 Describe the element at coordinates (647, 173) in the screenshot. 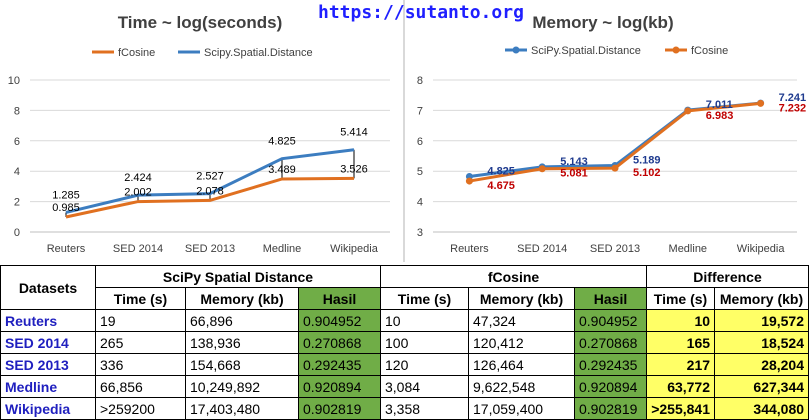

I see `data-label: 5.102` at that location.